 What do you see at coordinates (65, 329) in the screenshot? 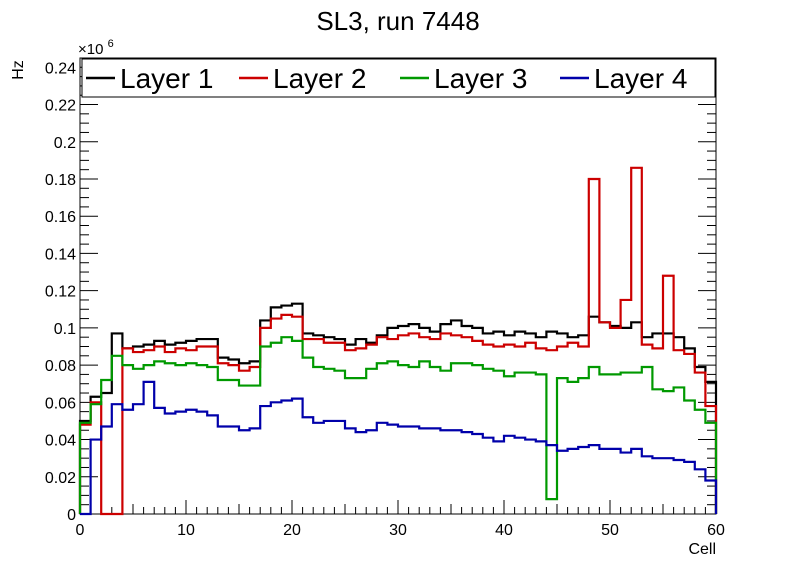
I see `y-tick-label: 0.1` at bounding box center [65, 329].